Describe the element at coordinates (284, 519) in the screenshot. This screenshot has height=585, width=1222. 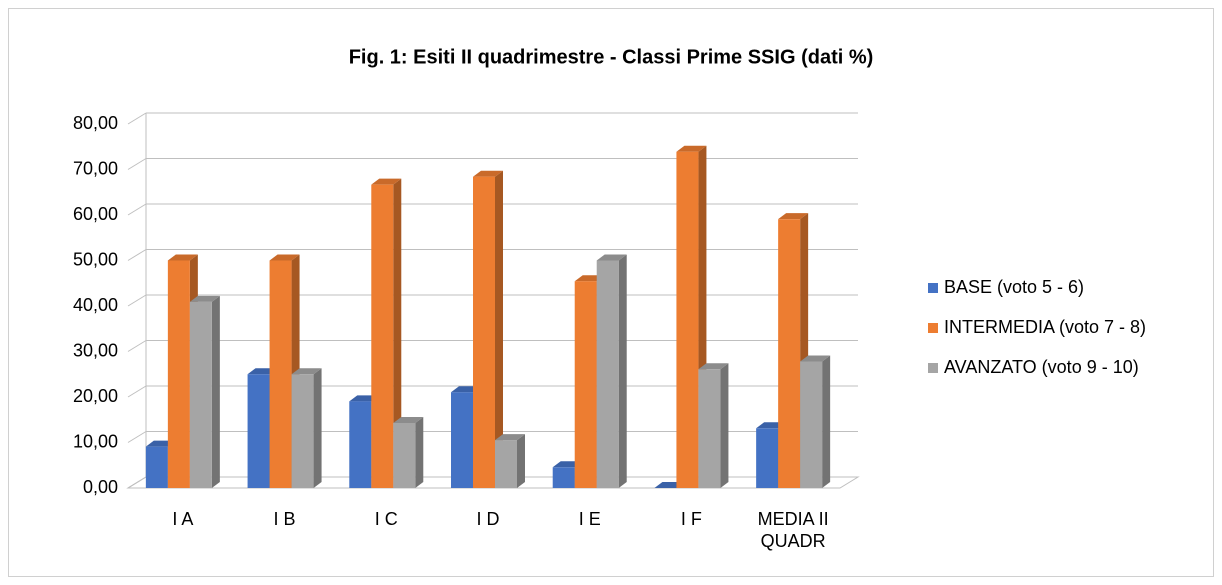
I see `x-tick-label: I B` at that location.